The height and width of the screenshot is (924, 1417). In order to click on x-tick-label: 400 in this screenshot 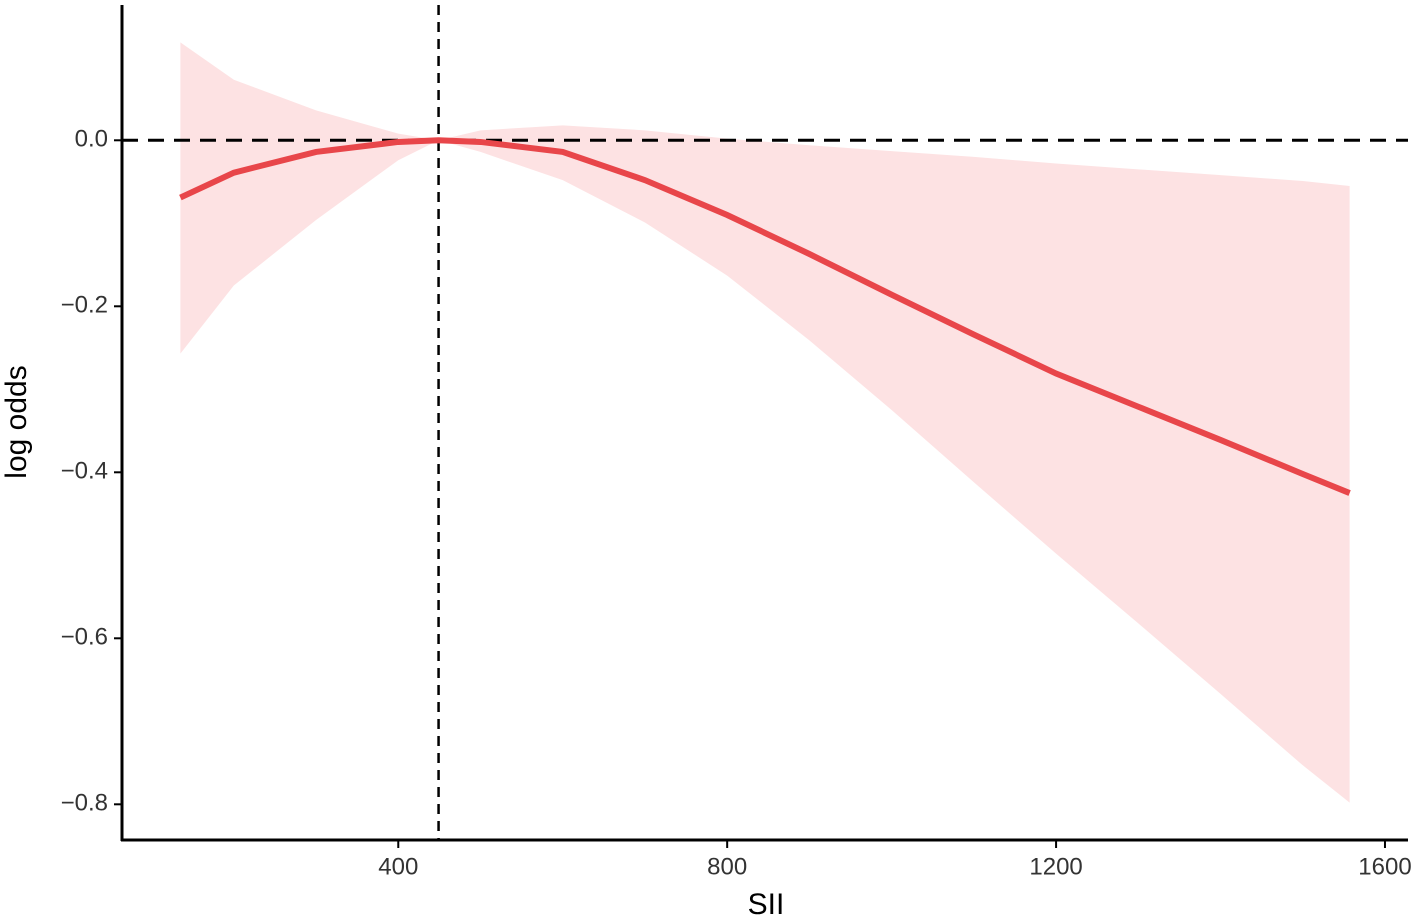, I will do `click(398, 866)`.